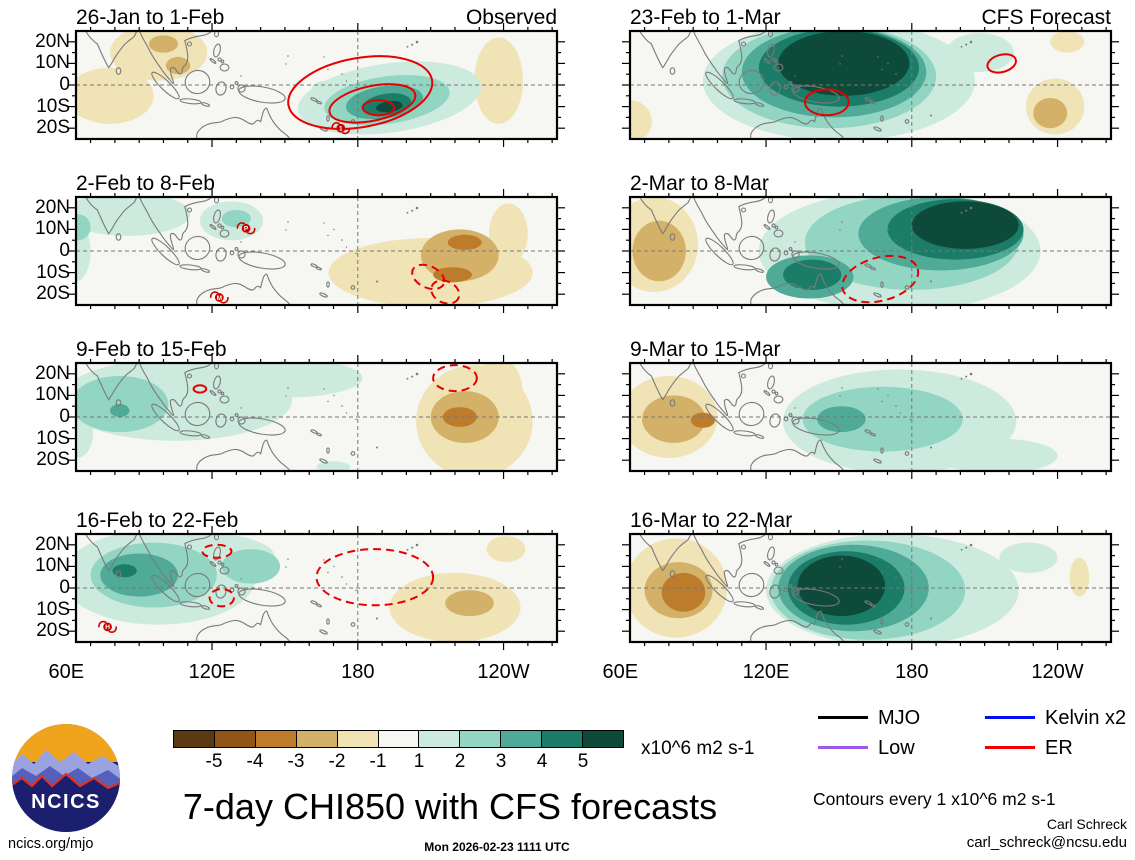  I want to click on legend-line-er, so click(1010, 747).